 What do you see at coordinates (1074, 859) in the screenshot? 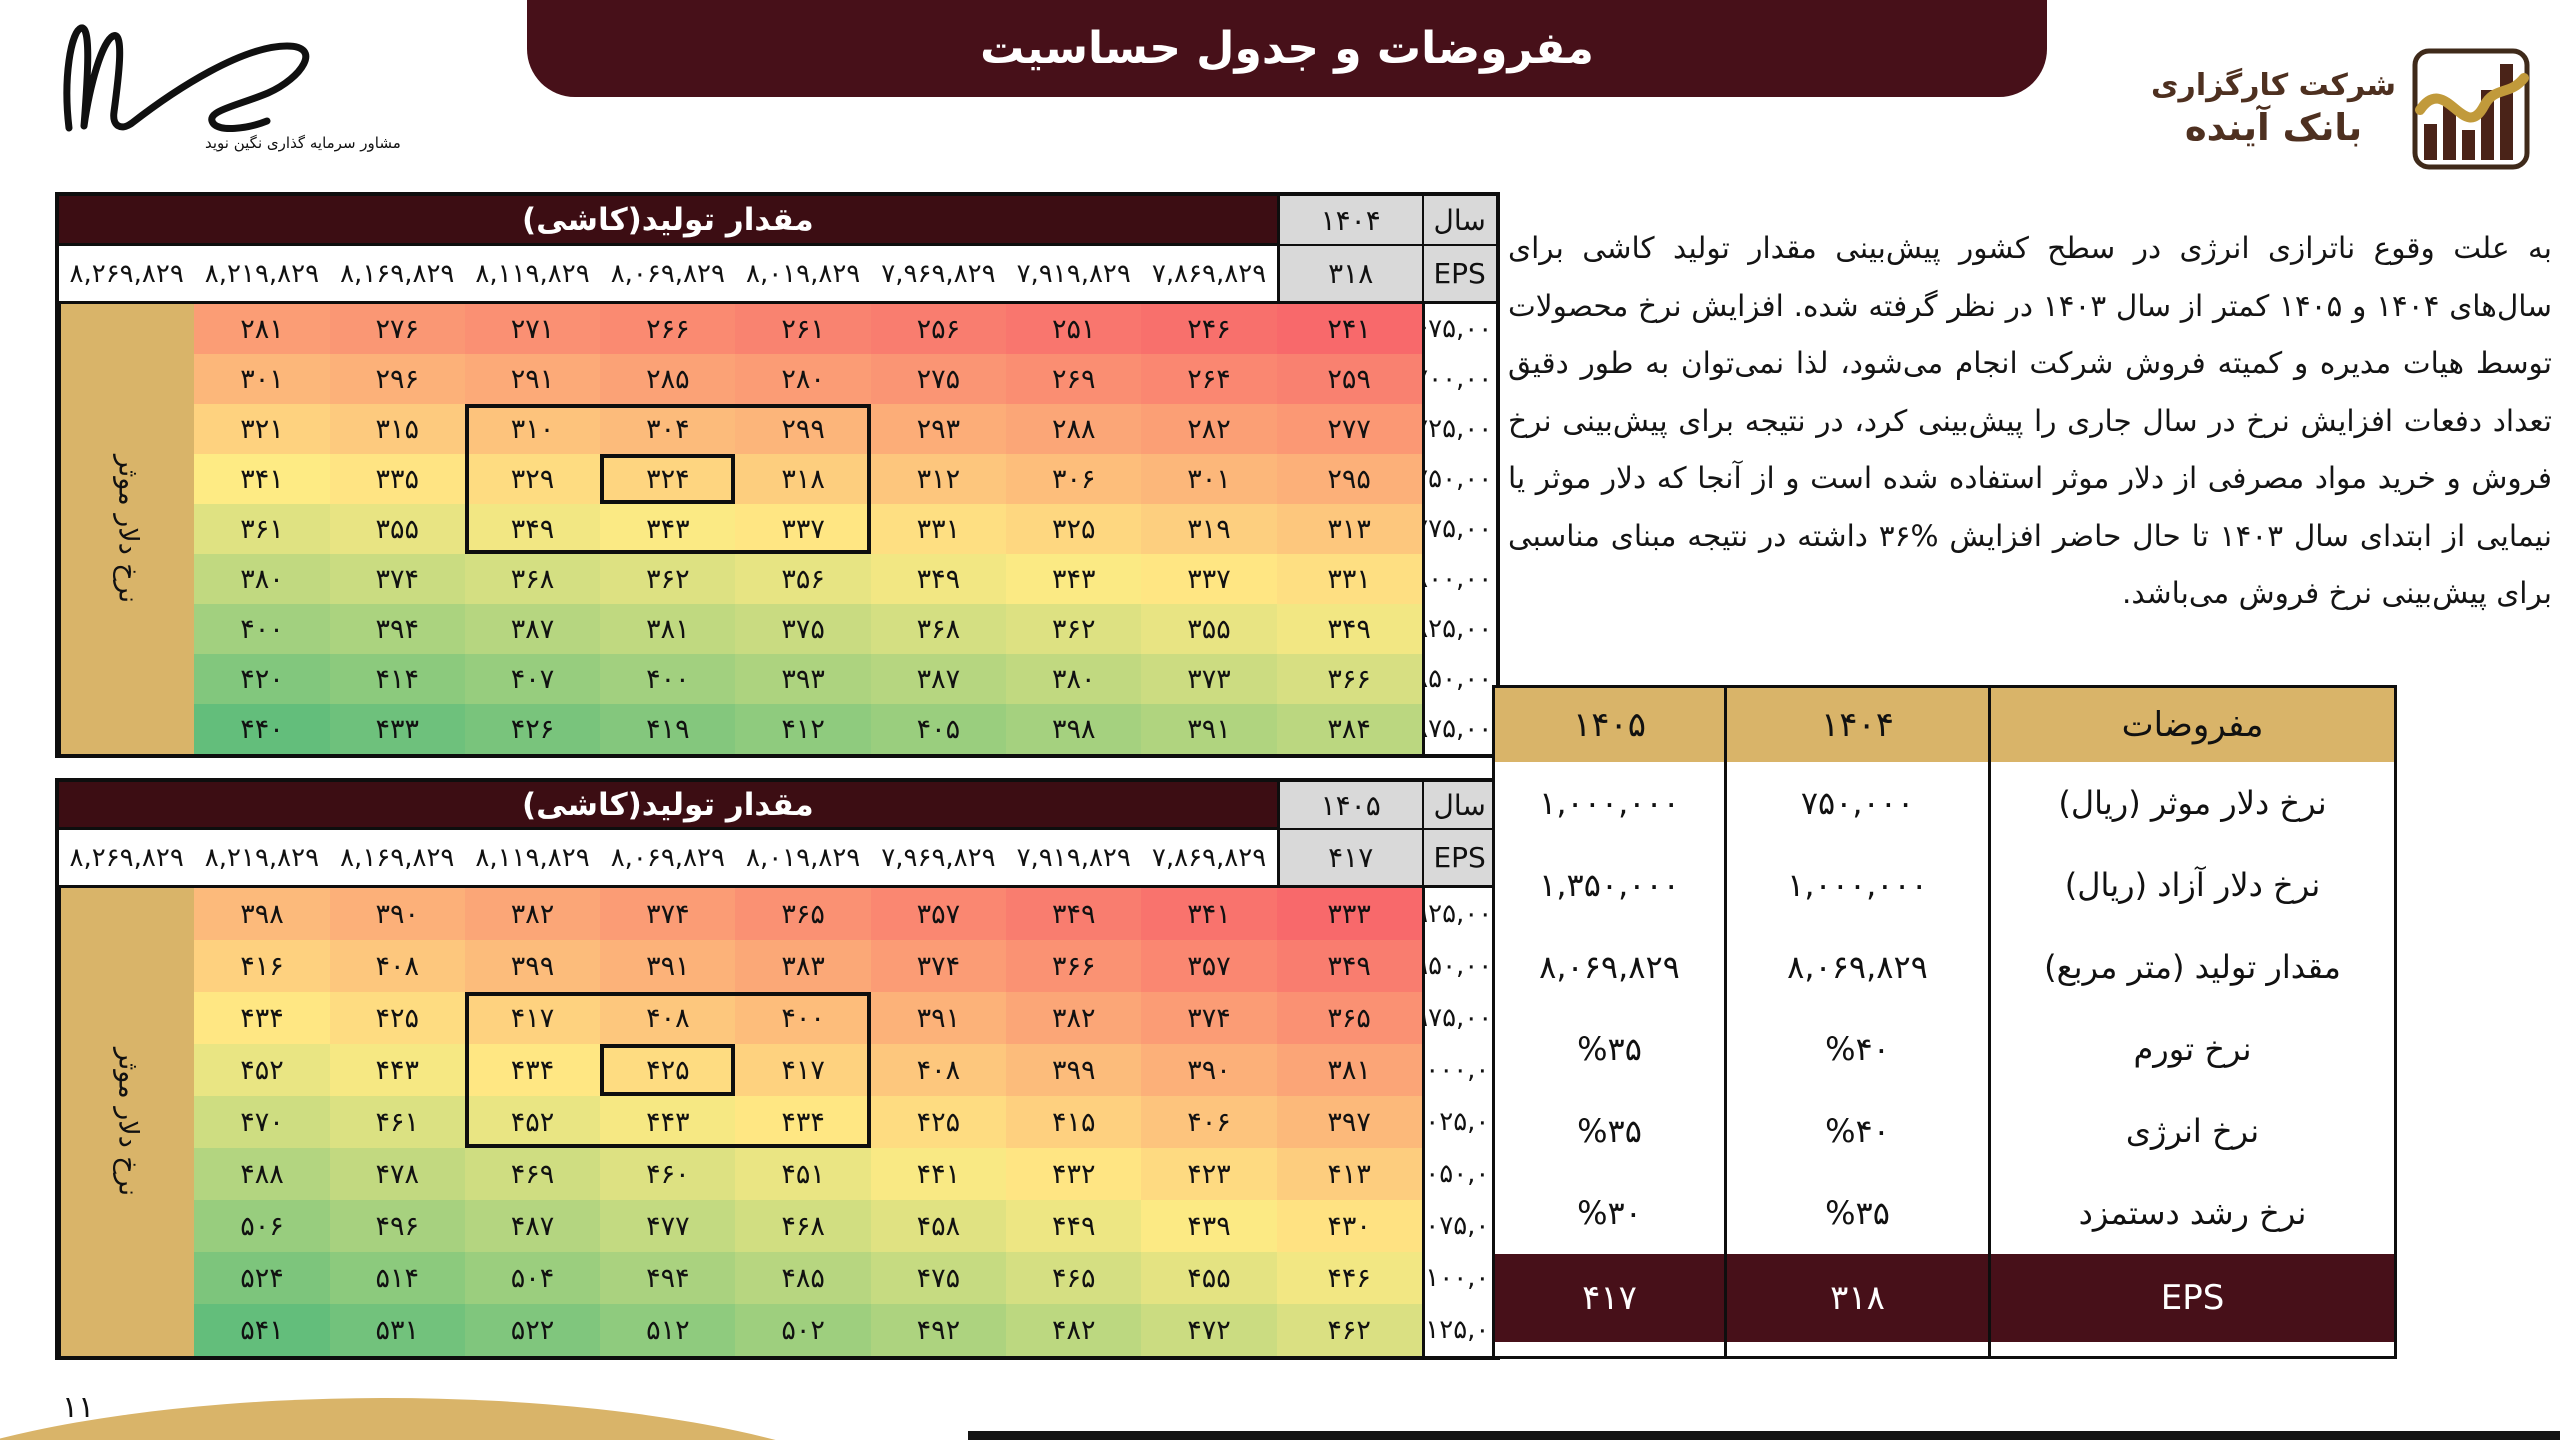
I see `production-header-cell: ۷,۹۱۹,۸۲۹` at bounding box center [1074, 859].